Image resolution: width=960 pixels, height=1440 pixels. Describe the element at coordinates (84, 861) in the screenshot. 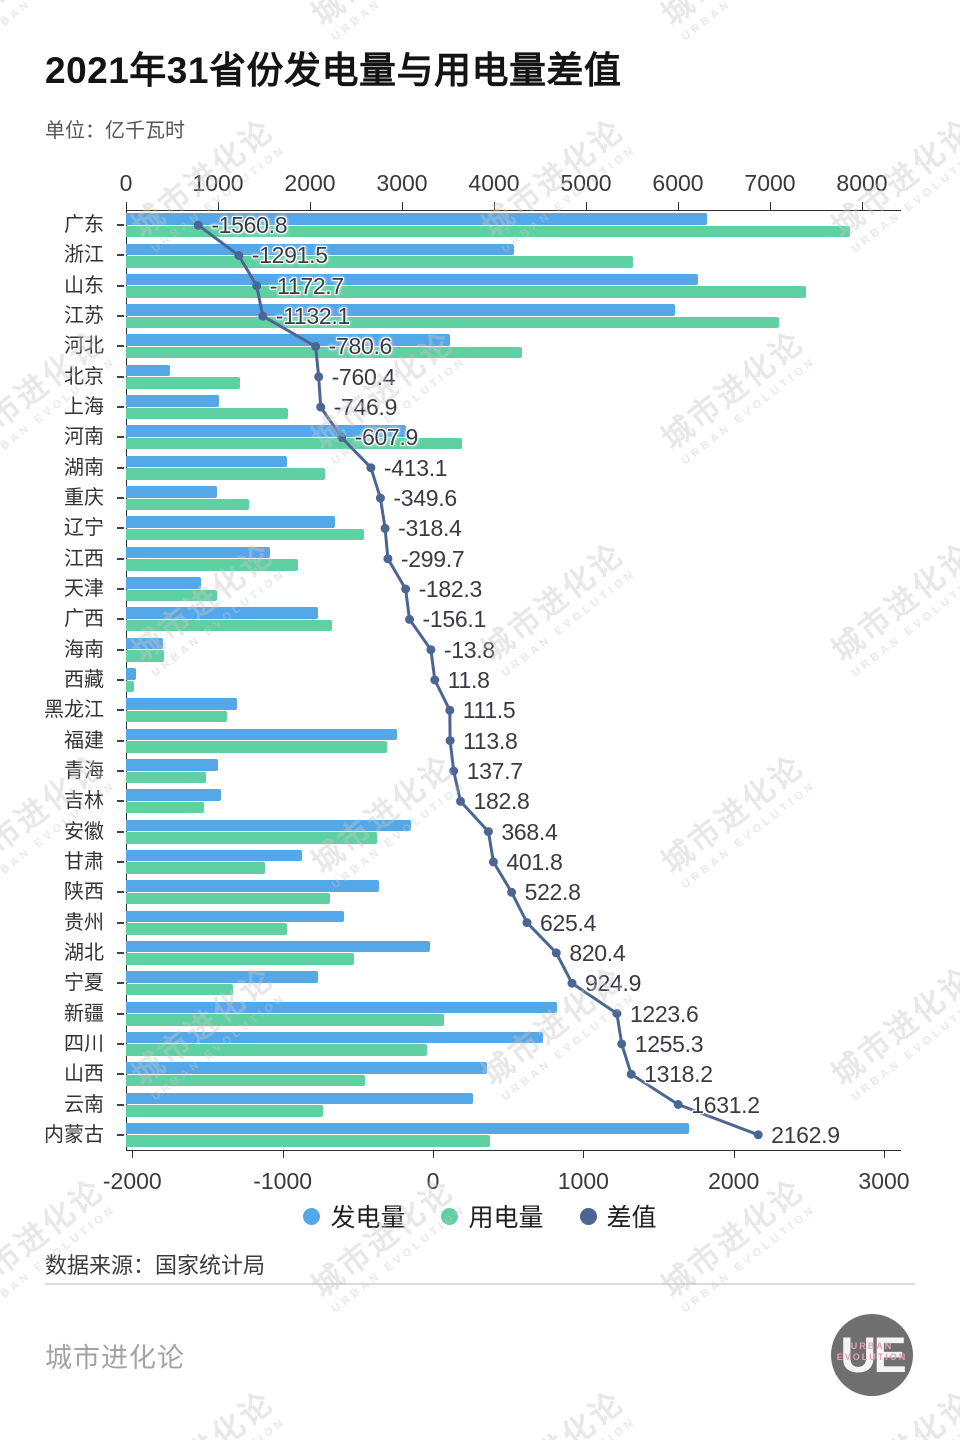

I see `category-label: 甘肃` at that location.